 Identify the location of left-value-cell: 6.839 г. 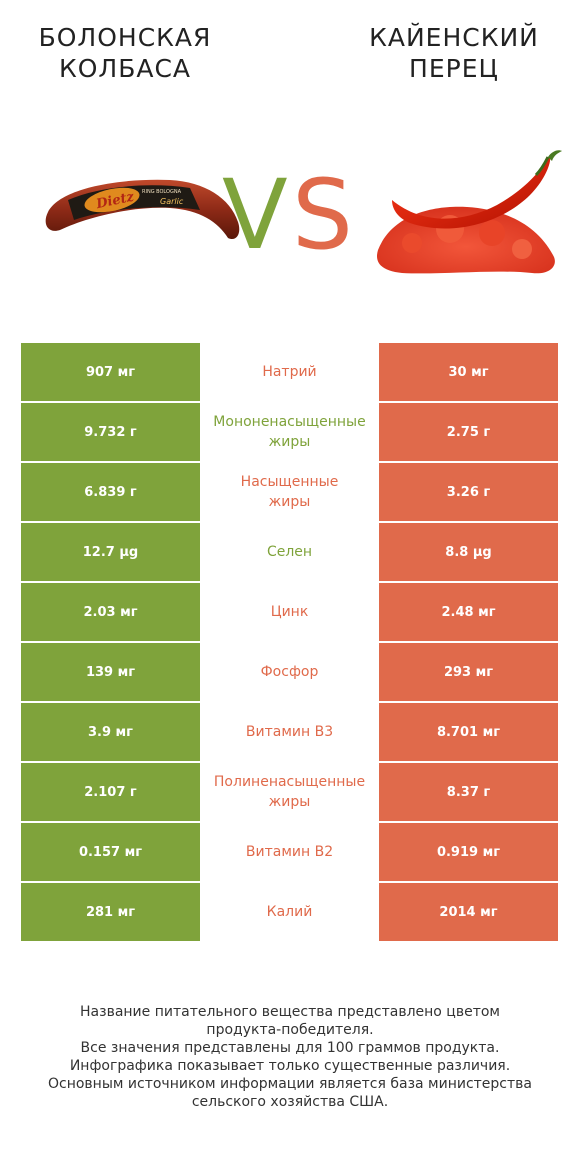
(110, 492).